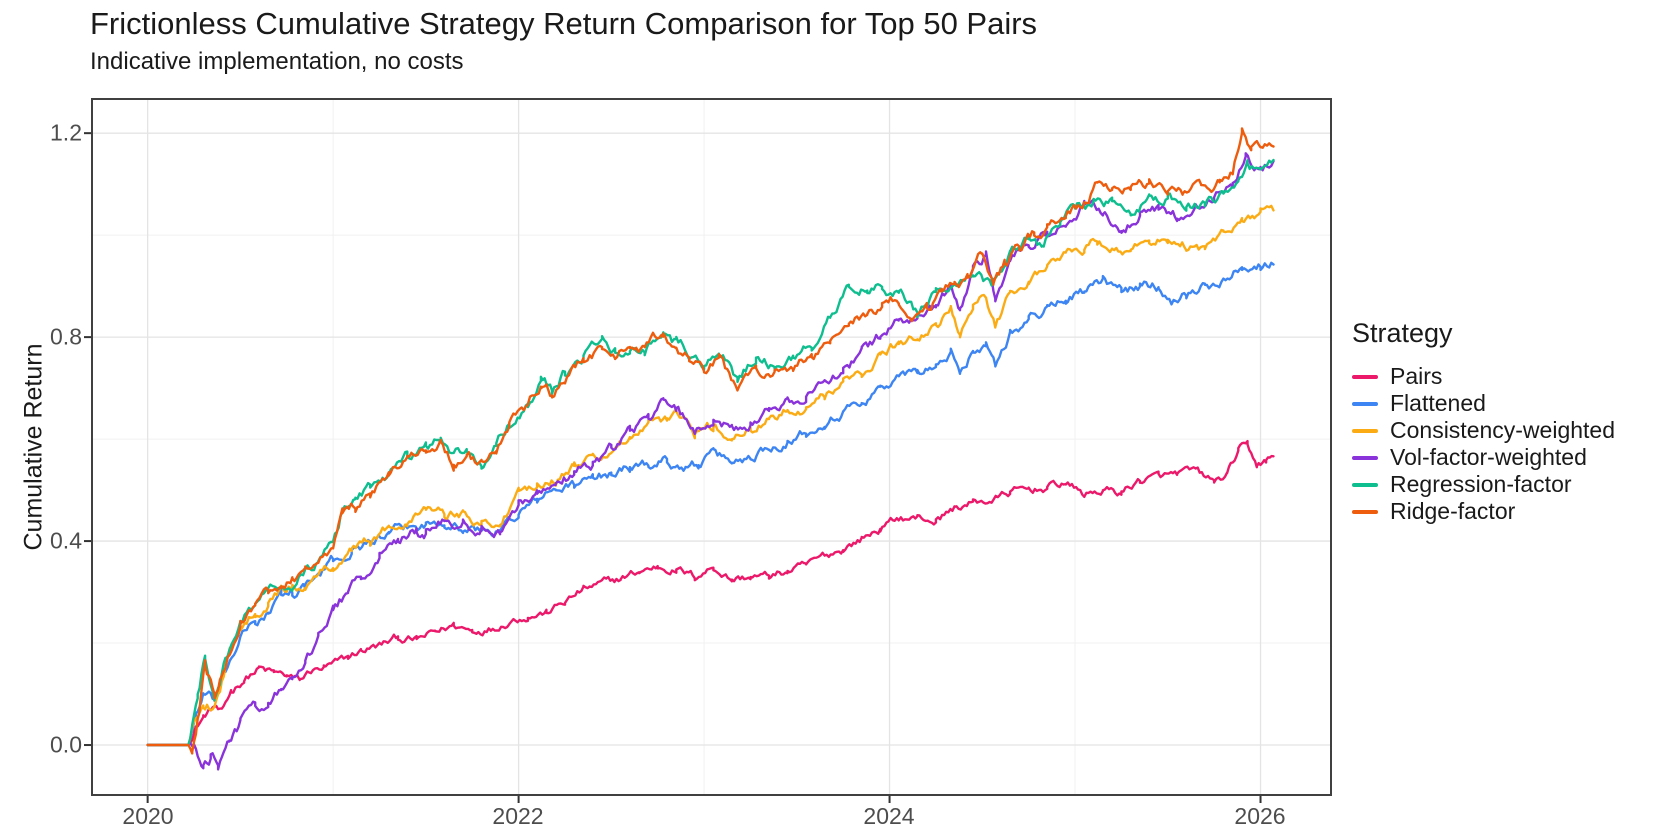 Image resolution: width=1680 pixels, height=840 pixels. What do you see at coordinates (1365, 430) in the screenshot?
I see `consistency-weighted-line-swatch-icon` at bounding box center [1365, 430].